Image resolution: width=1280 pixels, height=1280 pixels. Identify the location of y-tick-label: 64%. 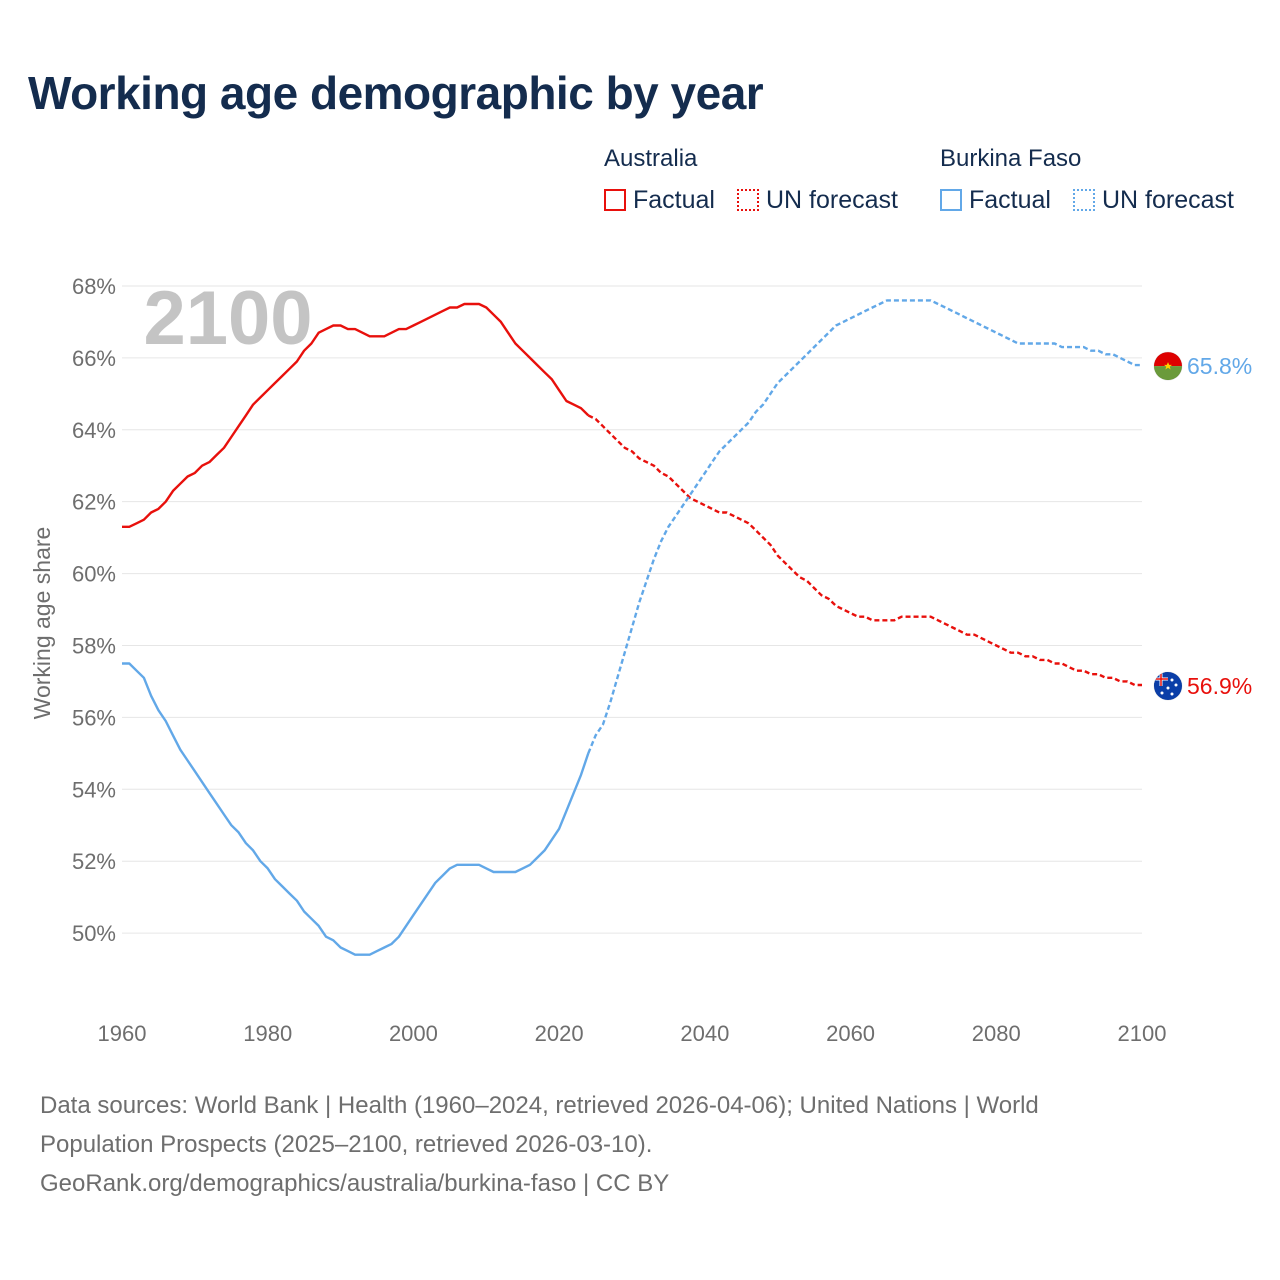
(94, 430).